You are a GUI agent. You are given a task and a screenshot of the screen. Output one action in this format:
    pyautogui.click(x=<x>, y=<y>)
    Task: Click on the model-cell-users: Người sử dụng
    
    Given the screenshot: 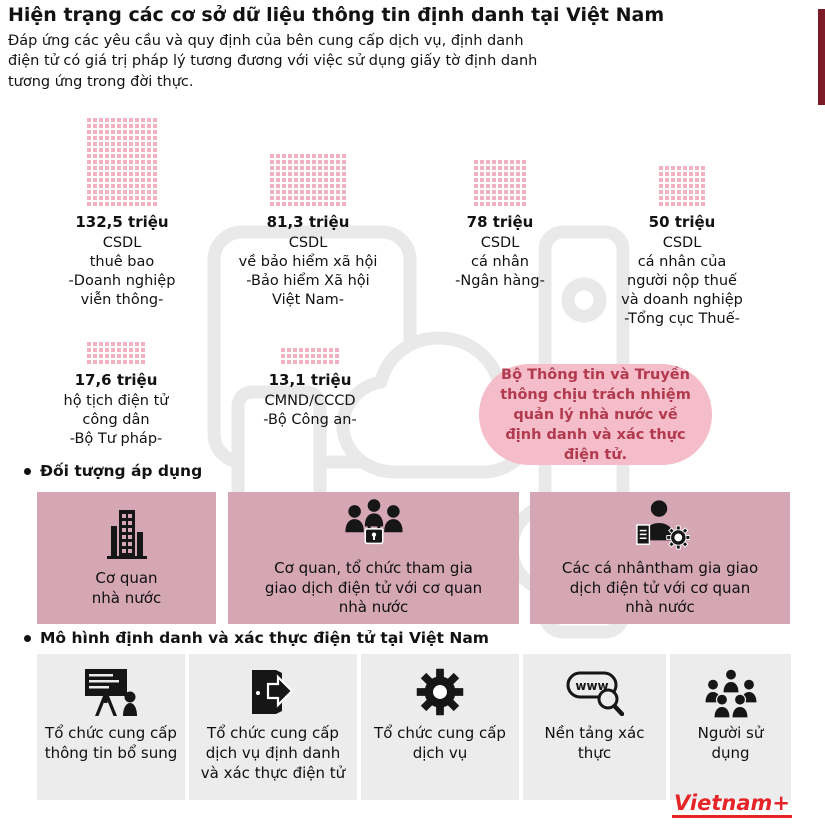 What is the action you would take?
    pyautogui.click(x=730, y=727)
    